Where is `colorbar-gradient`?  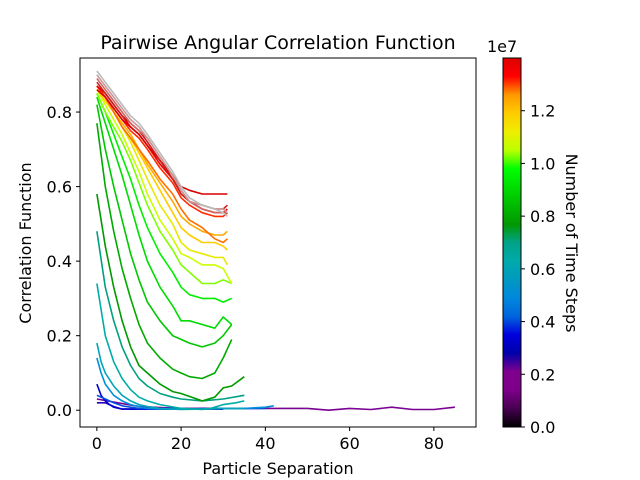 colorbar-gradient is located at coordinates (512, 242).